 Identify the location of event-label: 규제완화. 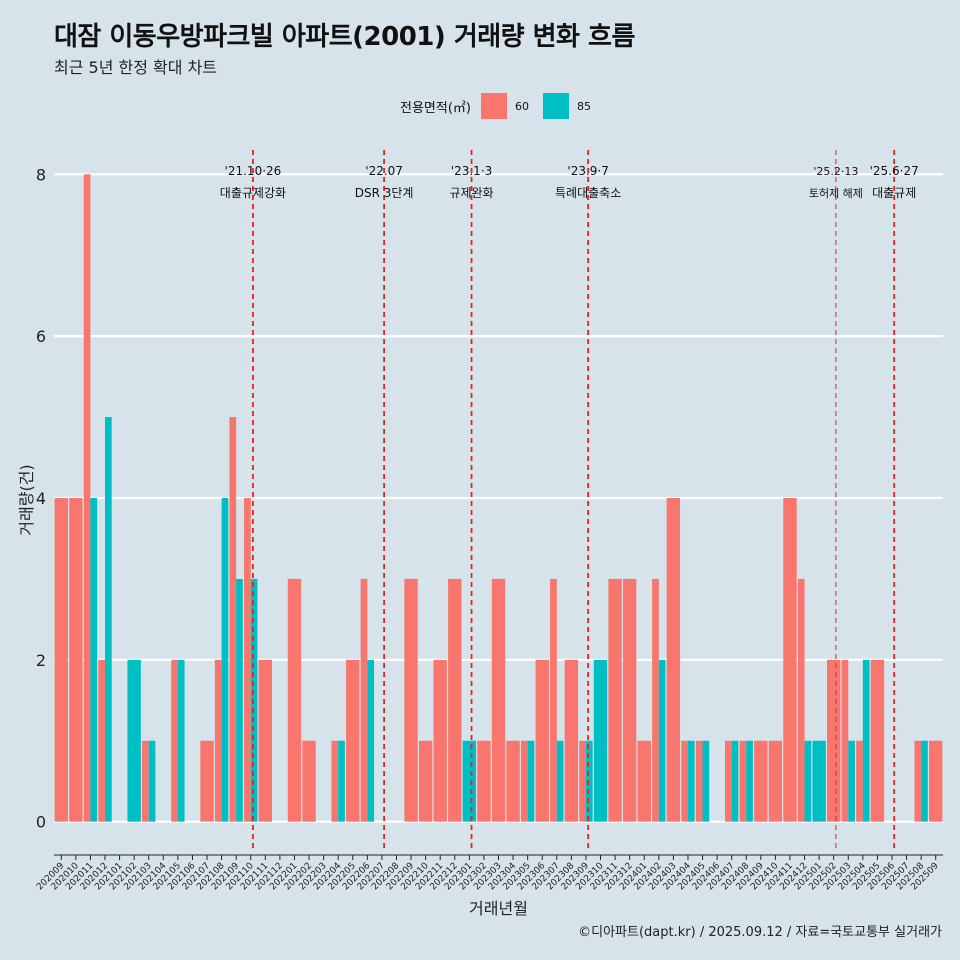
(471, 193).